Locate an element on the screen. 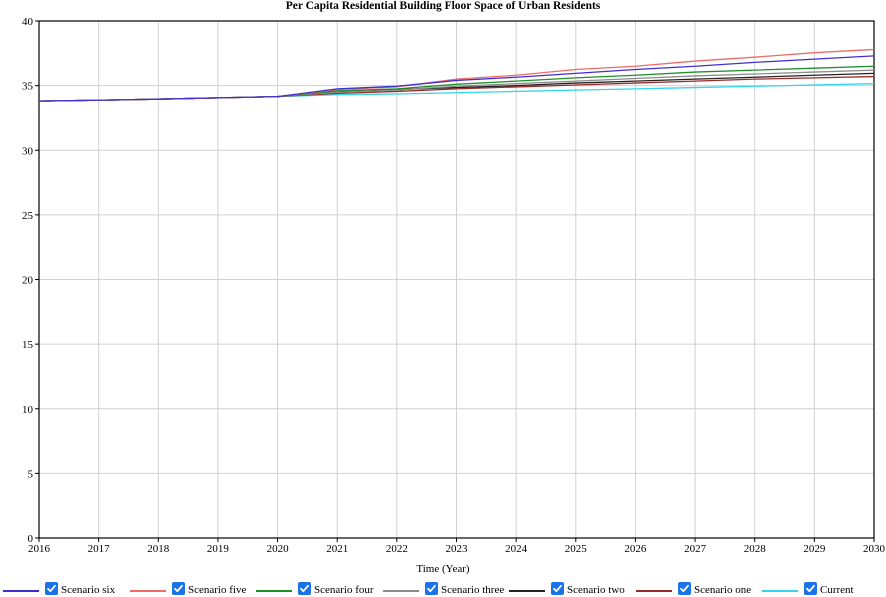 The image size is (886, 597). legend-item-scenario-five: Scenario five is located at coordinates (192, 589).